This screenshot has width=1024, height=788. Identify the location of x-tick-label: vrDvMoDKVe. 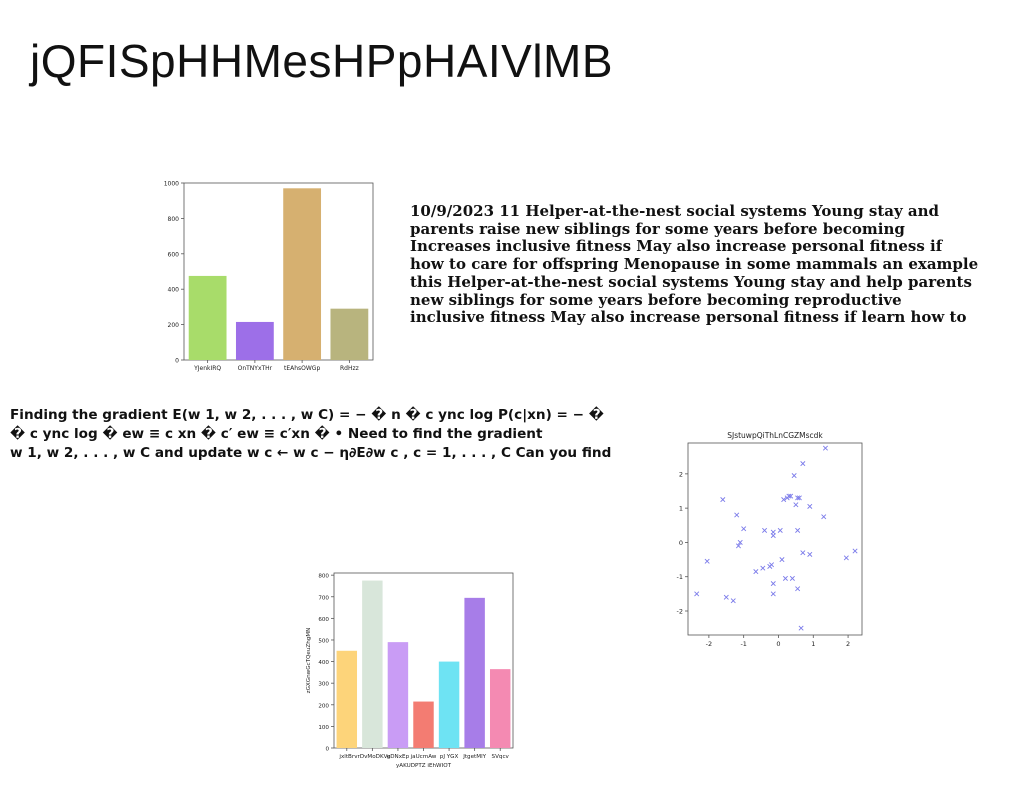
(372, 757).